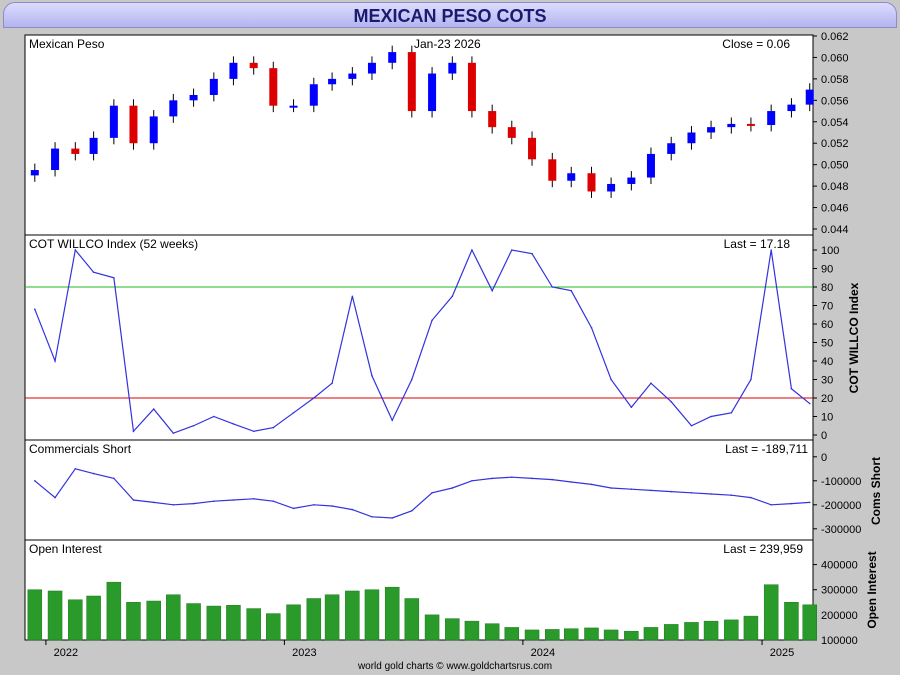  What do you see at coordinates (835, 166) in the screenshot?
I see `y-tick-label: 0.050` at bounding box center [835, 166].